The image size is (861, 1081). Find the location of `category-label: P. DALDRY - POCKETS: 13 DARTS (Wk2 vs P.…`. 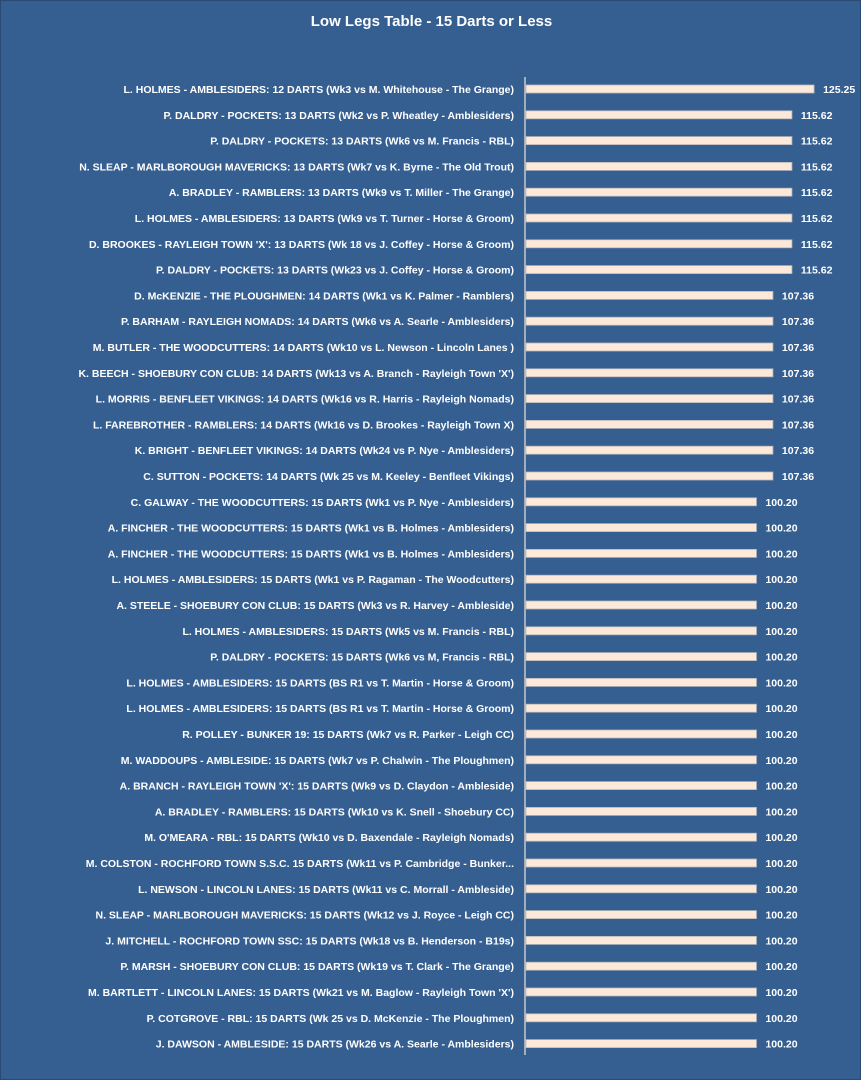

category-label: P. DALDRY - POCKETS: 13 DARTS (Wk2 vs P.… is located at coordinates (339, 116).